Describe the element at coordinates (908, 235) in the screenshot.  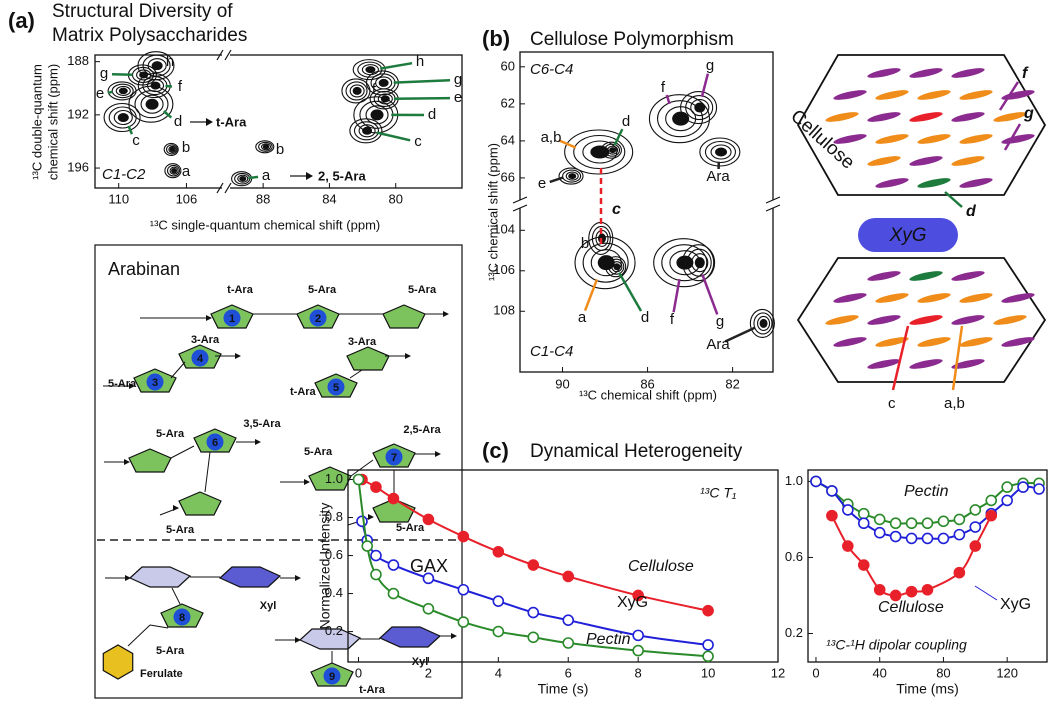
I see `diagram-label: XyG` at that location.